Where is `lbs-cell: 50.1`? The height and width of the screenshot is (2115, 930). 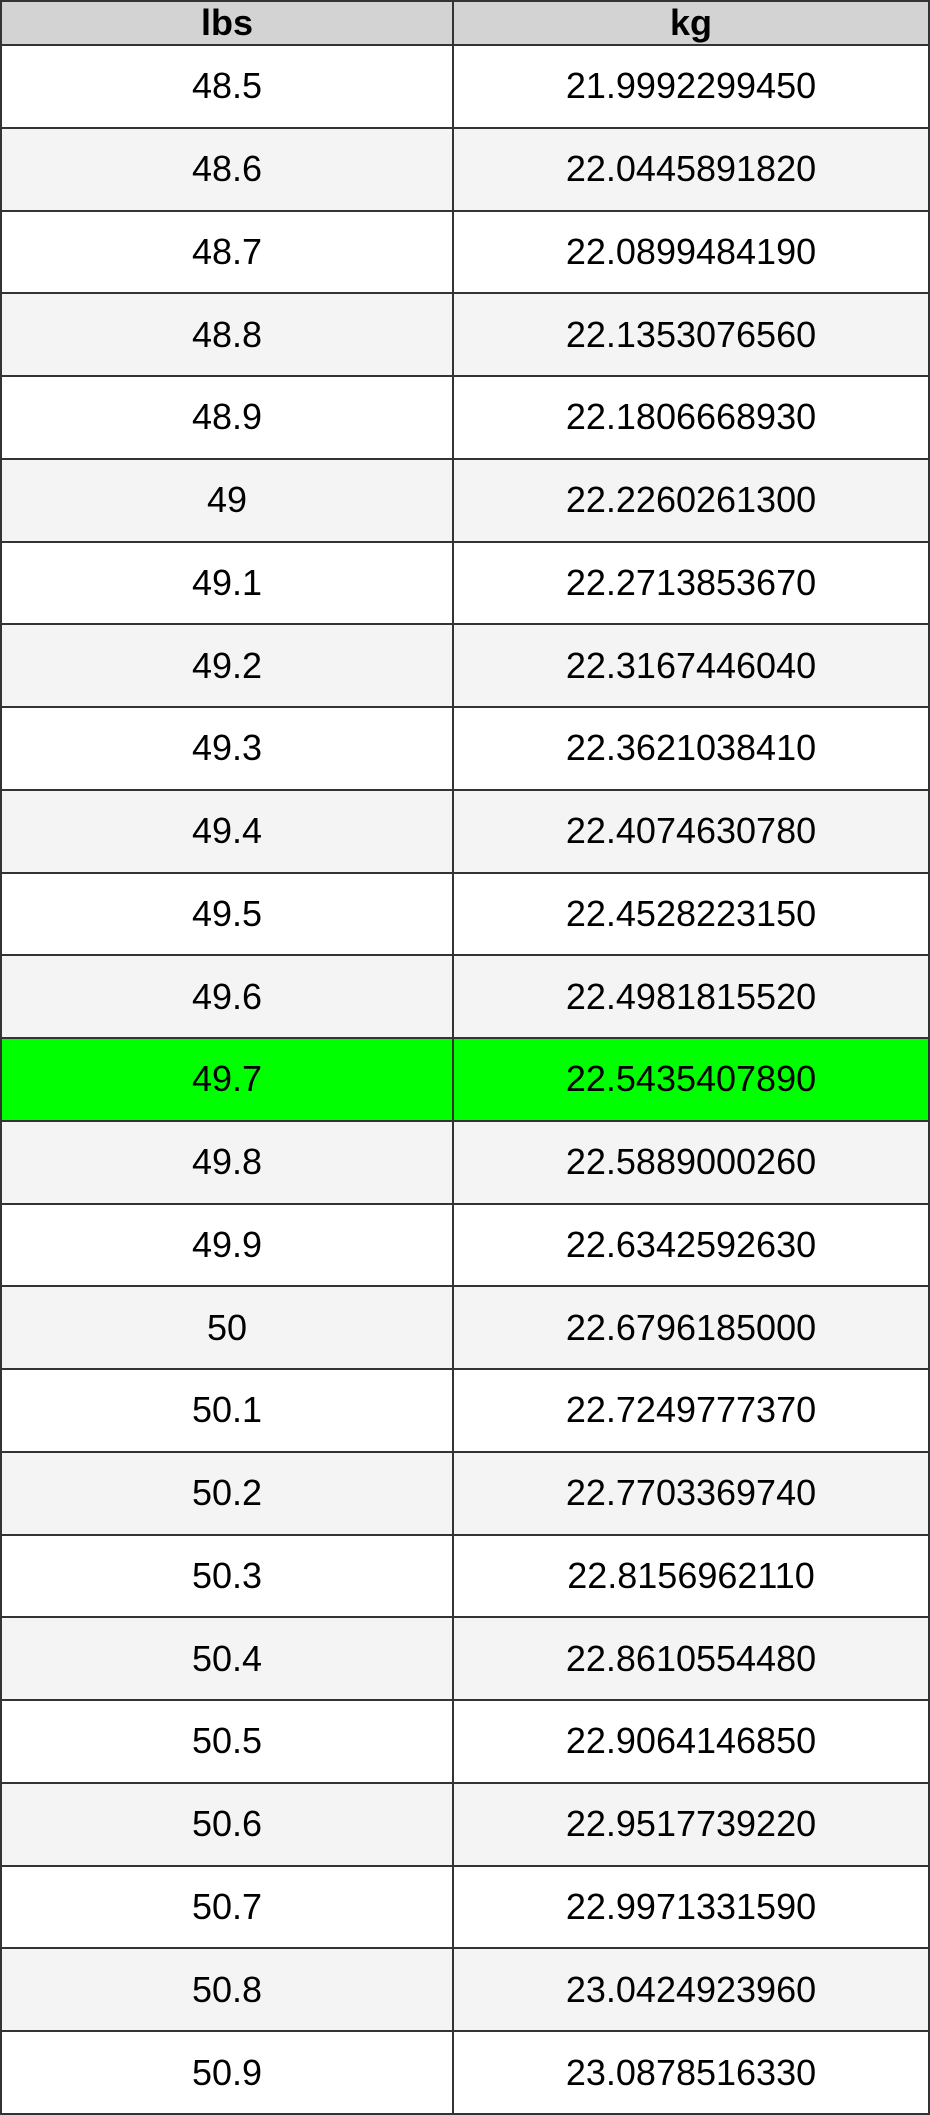
lbs-cell: 50.1 is located at coordinates (227, 1410).